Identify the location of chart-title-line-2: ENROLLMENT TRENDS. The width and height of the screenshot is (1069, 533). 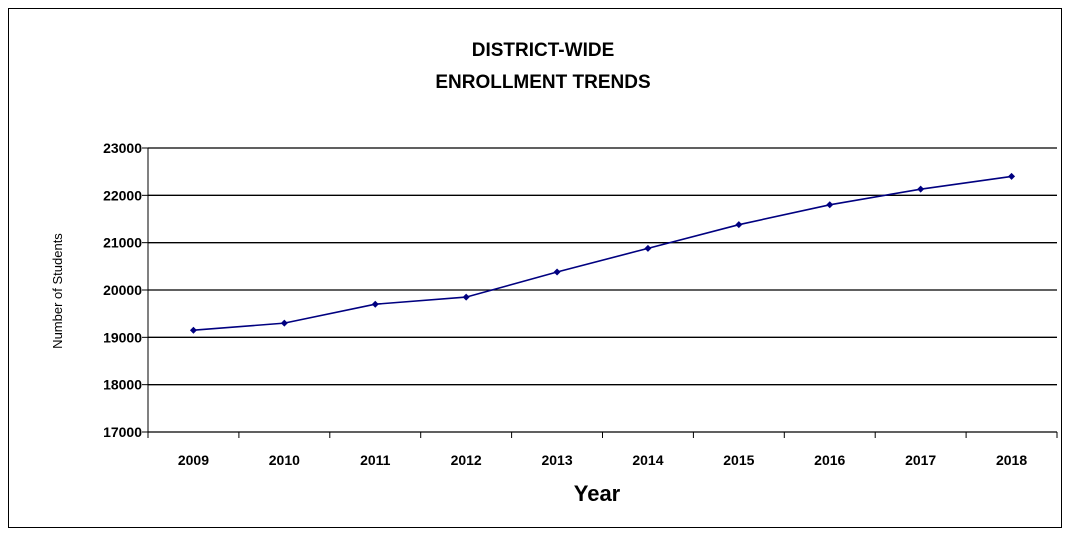
(542, 82).